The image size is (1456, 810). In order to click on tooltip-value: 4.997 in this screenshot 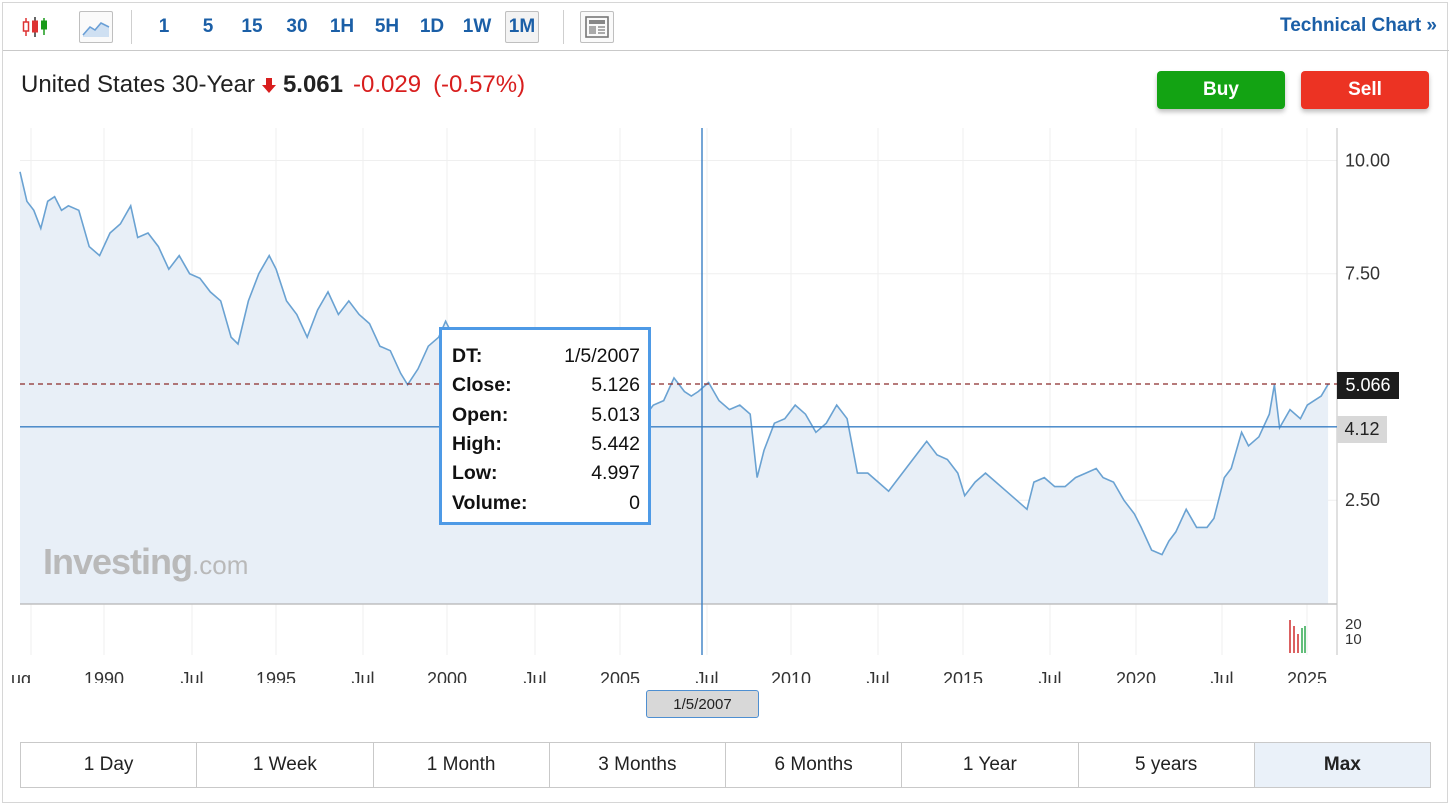, I will do `click(615, 473)`.